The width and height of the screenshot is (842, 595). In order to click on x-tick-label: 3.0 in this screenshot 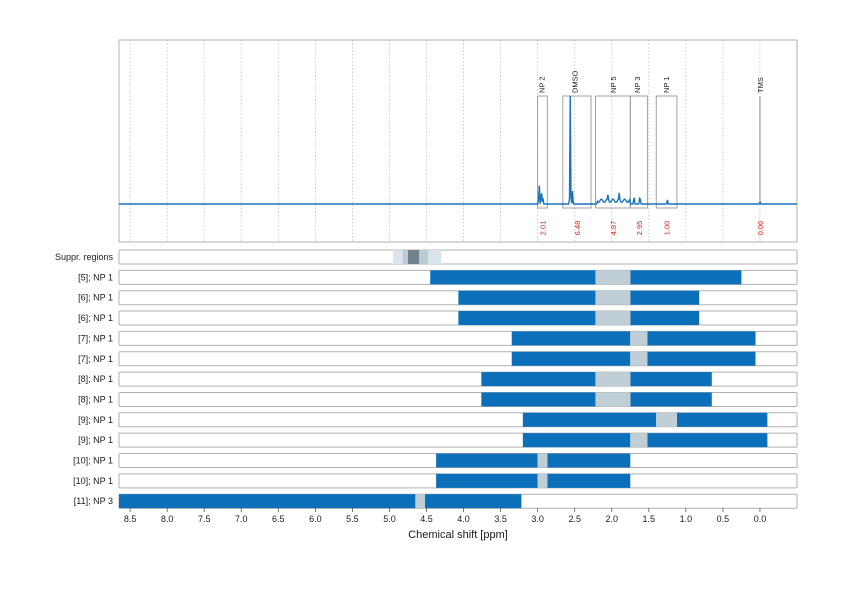, I will do `click(537, 519)`.